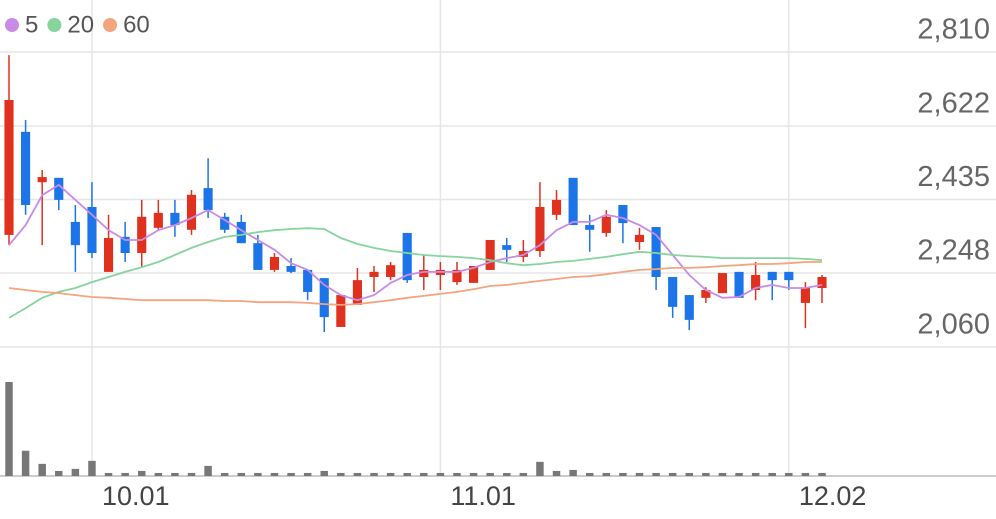 The width and height of the screenshot is (996, 519). Describe the element at coordinates (833, 496) in the screenshot. I see `x-tick-label: 12.02` at that location.